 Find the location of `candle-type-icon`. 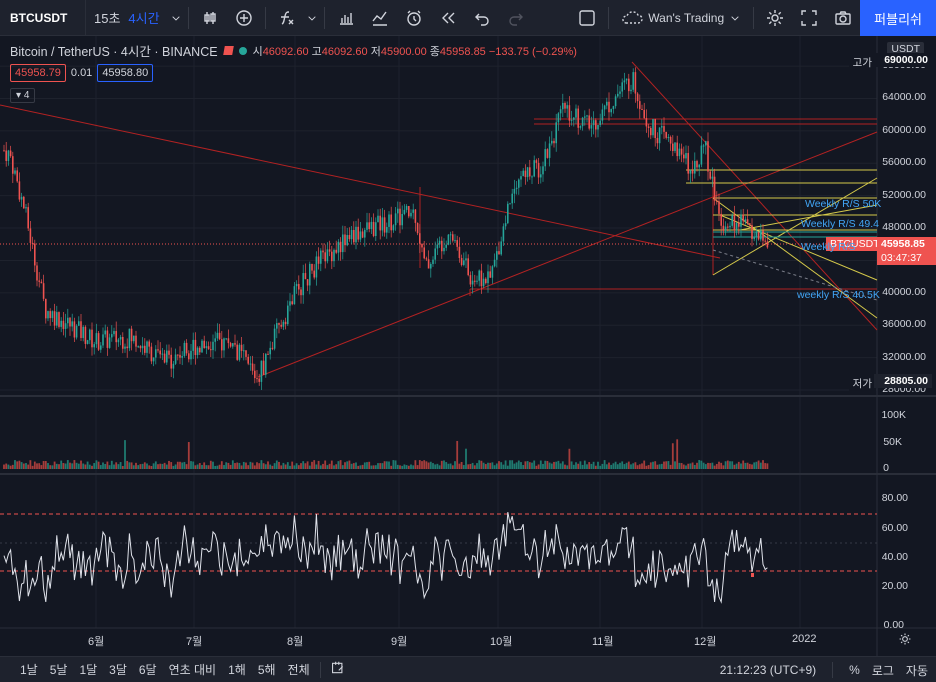

candle-type-icon is located at coordinates (210, 18).